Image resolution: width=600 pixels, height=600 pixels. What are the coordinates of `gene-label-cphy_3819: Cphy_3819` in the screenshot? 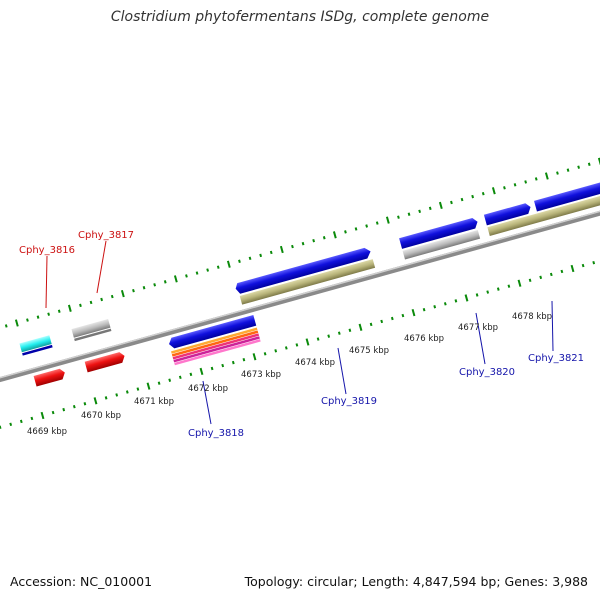 It's located at (349, 401).